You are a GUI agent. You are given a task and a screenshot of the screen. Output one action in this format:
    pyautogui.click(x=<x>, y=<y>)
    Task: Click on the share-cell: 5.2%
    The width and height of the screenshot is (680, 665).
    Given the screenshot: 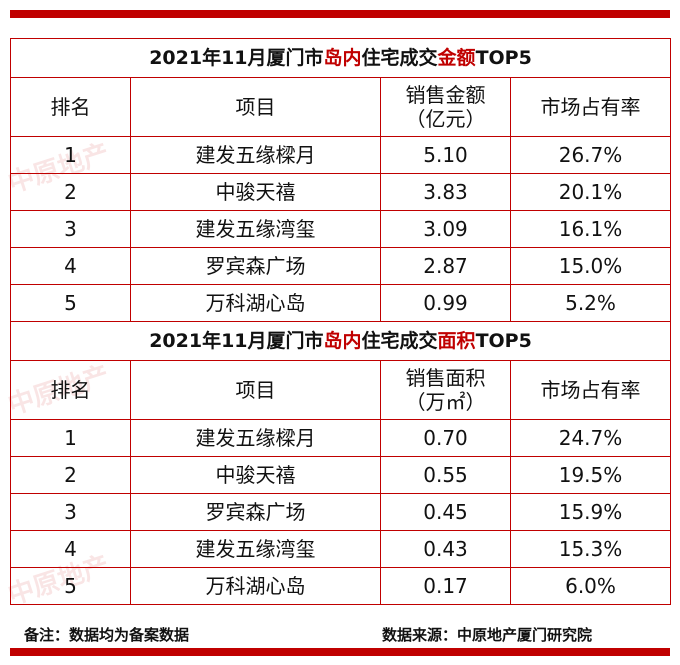 What is the action you would take?
    pyautogui.click(x=590, y=303)
    